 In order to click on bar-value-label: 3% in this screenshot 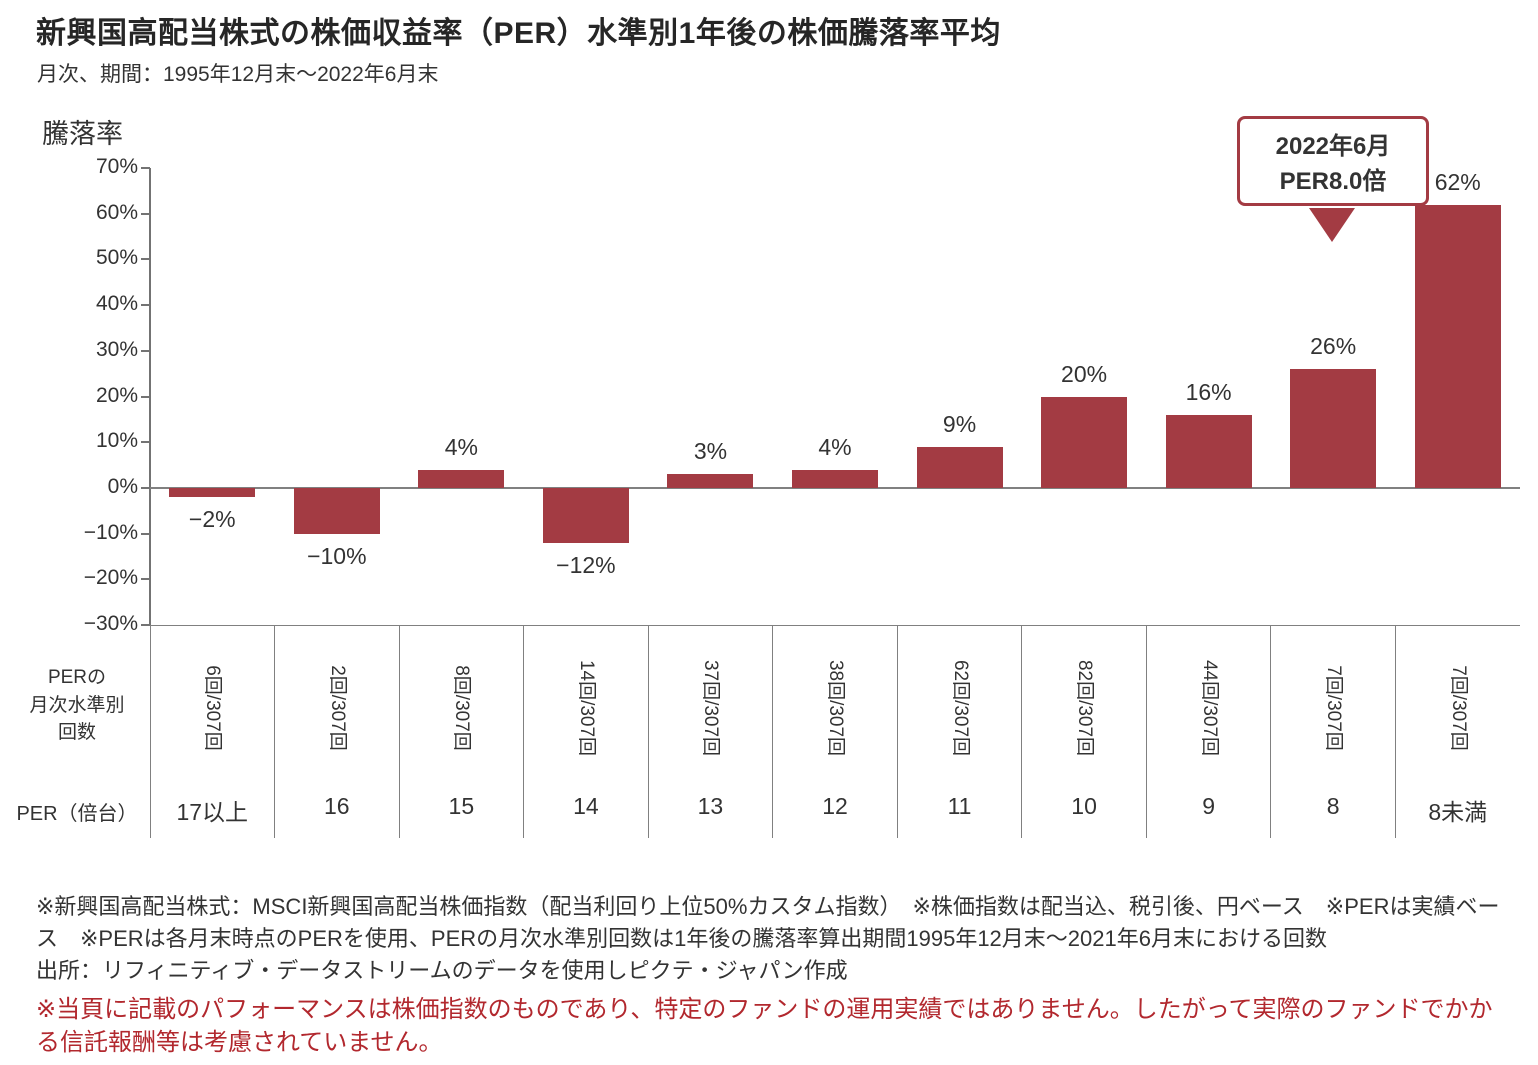, I will do `click(710, 451)`.